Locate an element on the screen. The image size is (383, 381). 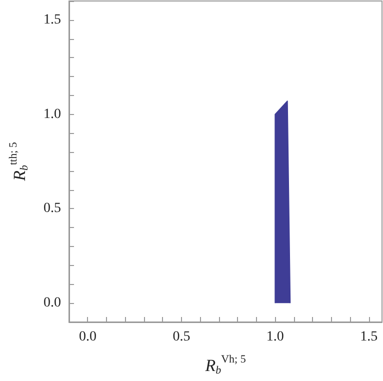
y-tick-label: 0.5 is located at coordinates (52, 208).